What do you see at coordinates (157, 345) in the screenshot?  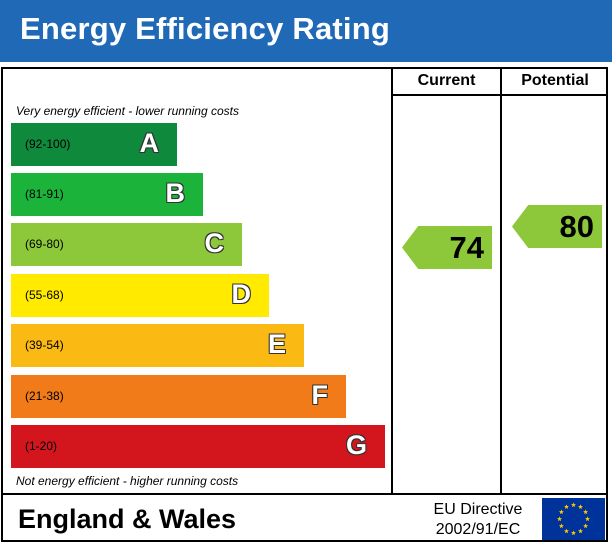 I see `band-e: (39-54) E` at bounding box center [157, 345].